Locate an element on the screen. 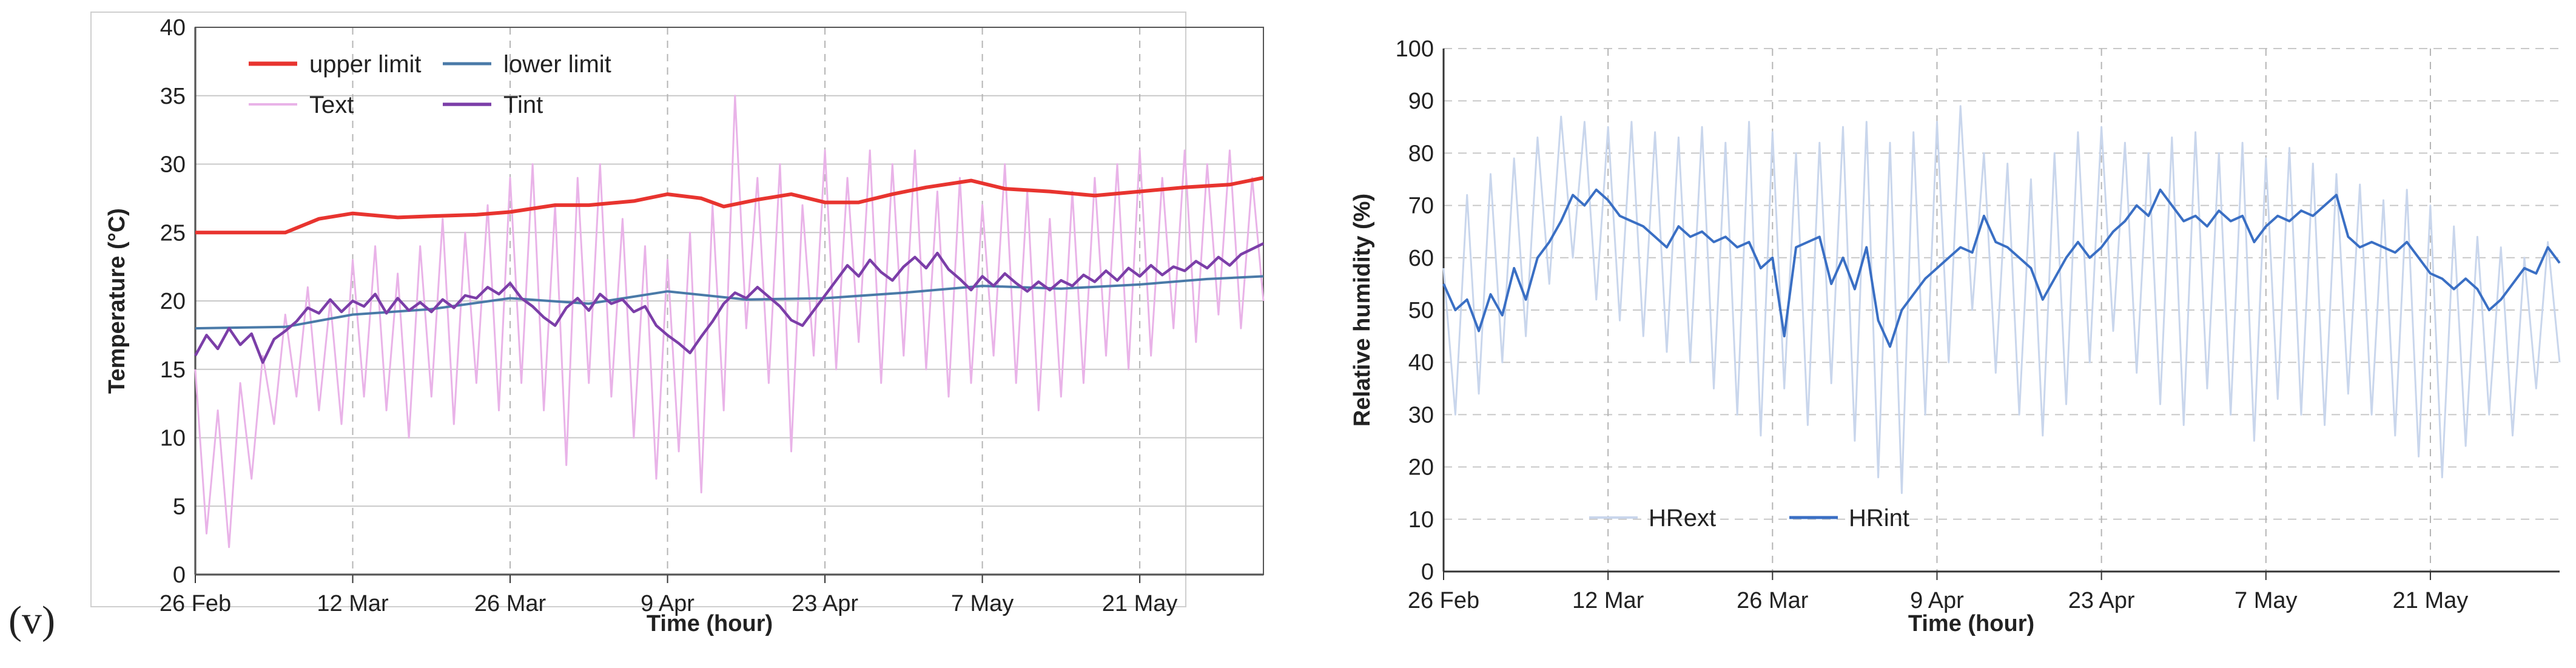 Image resolution: width=2576 pixels, height=668 pixels. y-tick-label: 100 is located at coordinates (1415, 49).